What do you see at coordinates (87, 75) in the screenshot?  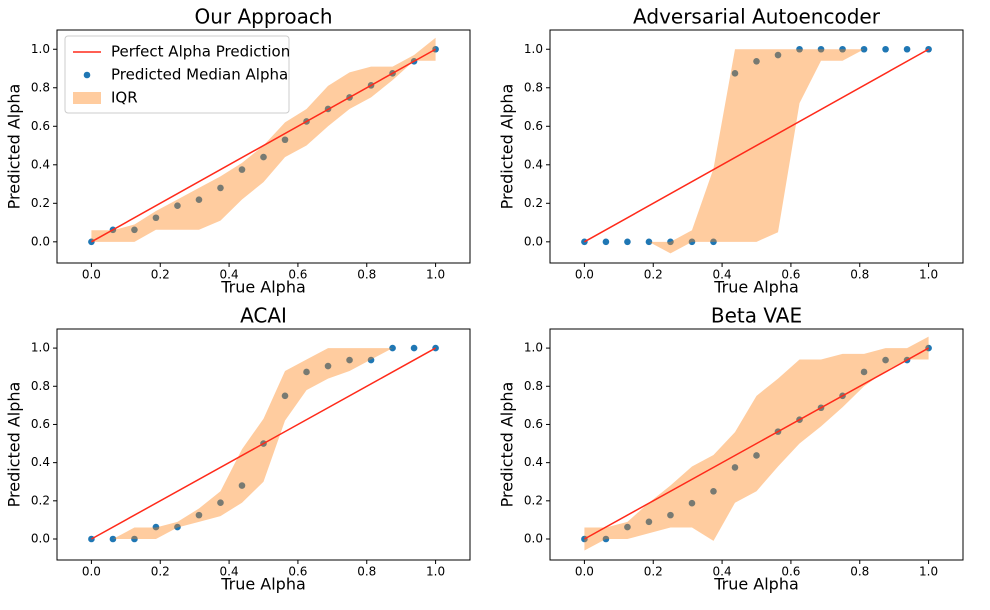 I see `legend-swatch` at bounding box center [87, 75].